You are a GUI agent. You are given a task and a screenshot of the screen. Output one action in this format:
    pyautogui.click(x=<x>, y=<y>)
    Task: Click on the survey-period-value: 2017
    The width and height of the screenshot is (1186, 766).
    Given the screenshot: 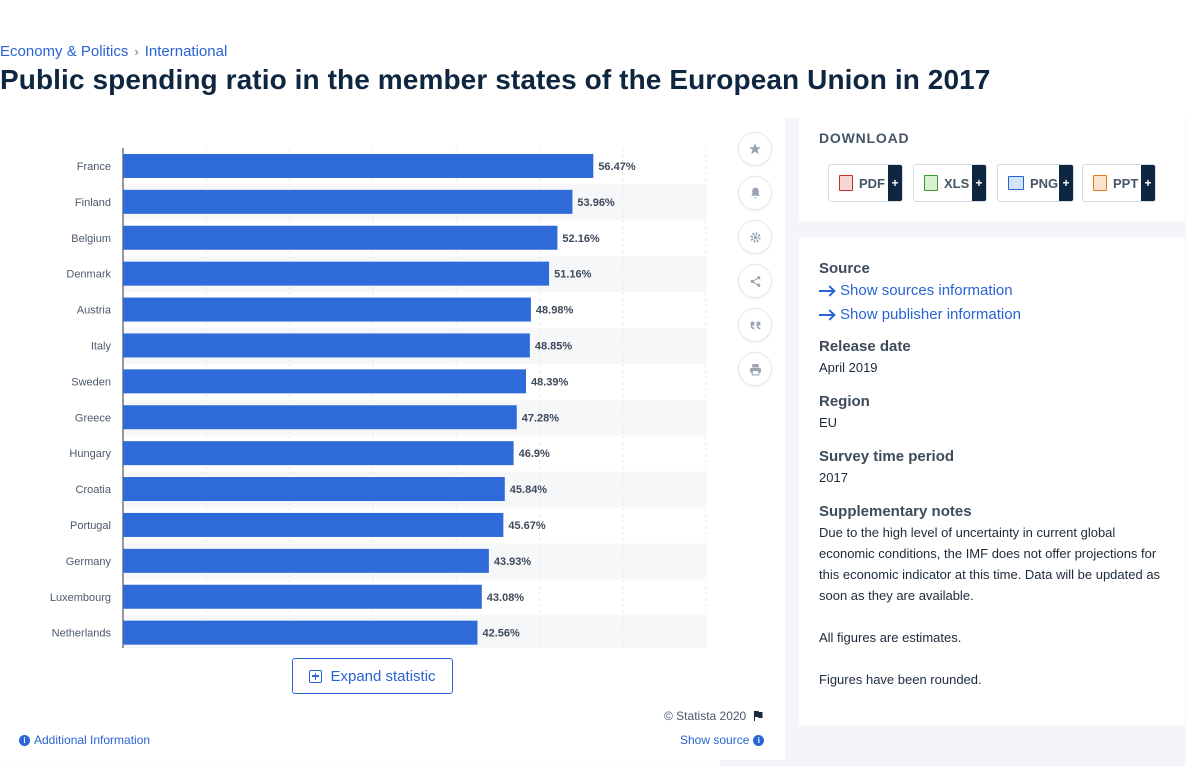 What is the action you would take?
    pyautogui.click(x=833, y=477)
    